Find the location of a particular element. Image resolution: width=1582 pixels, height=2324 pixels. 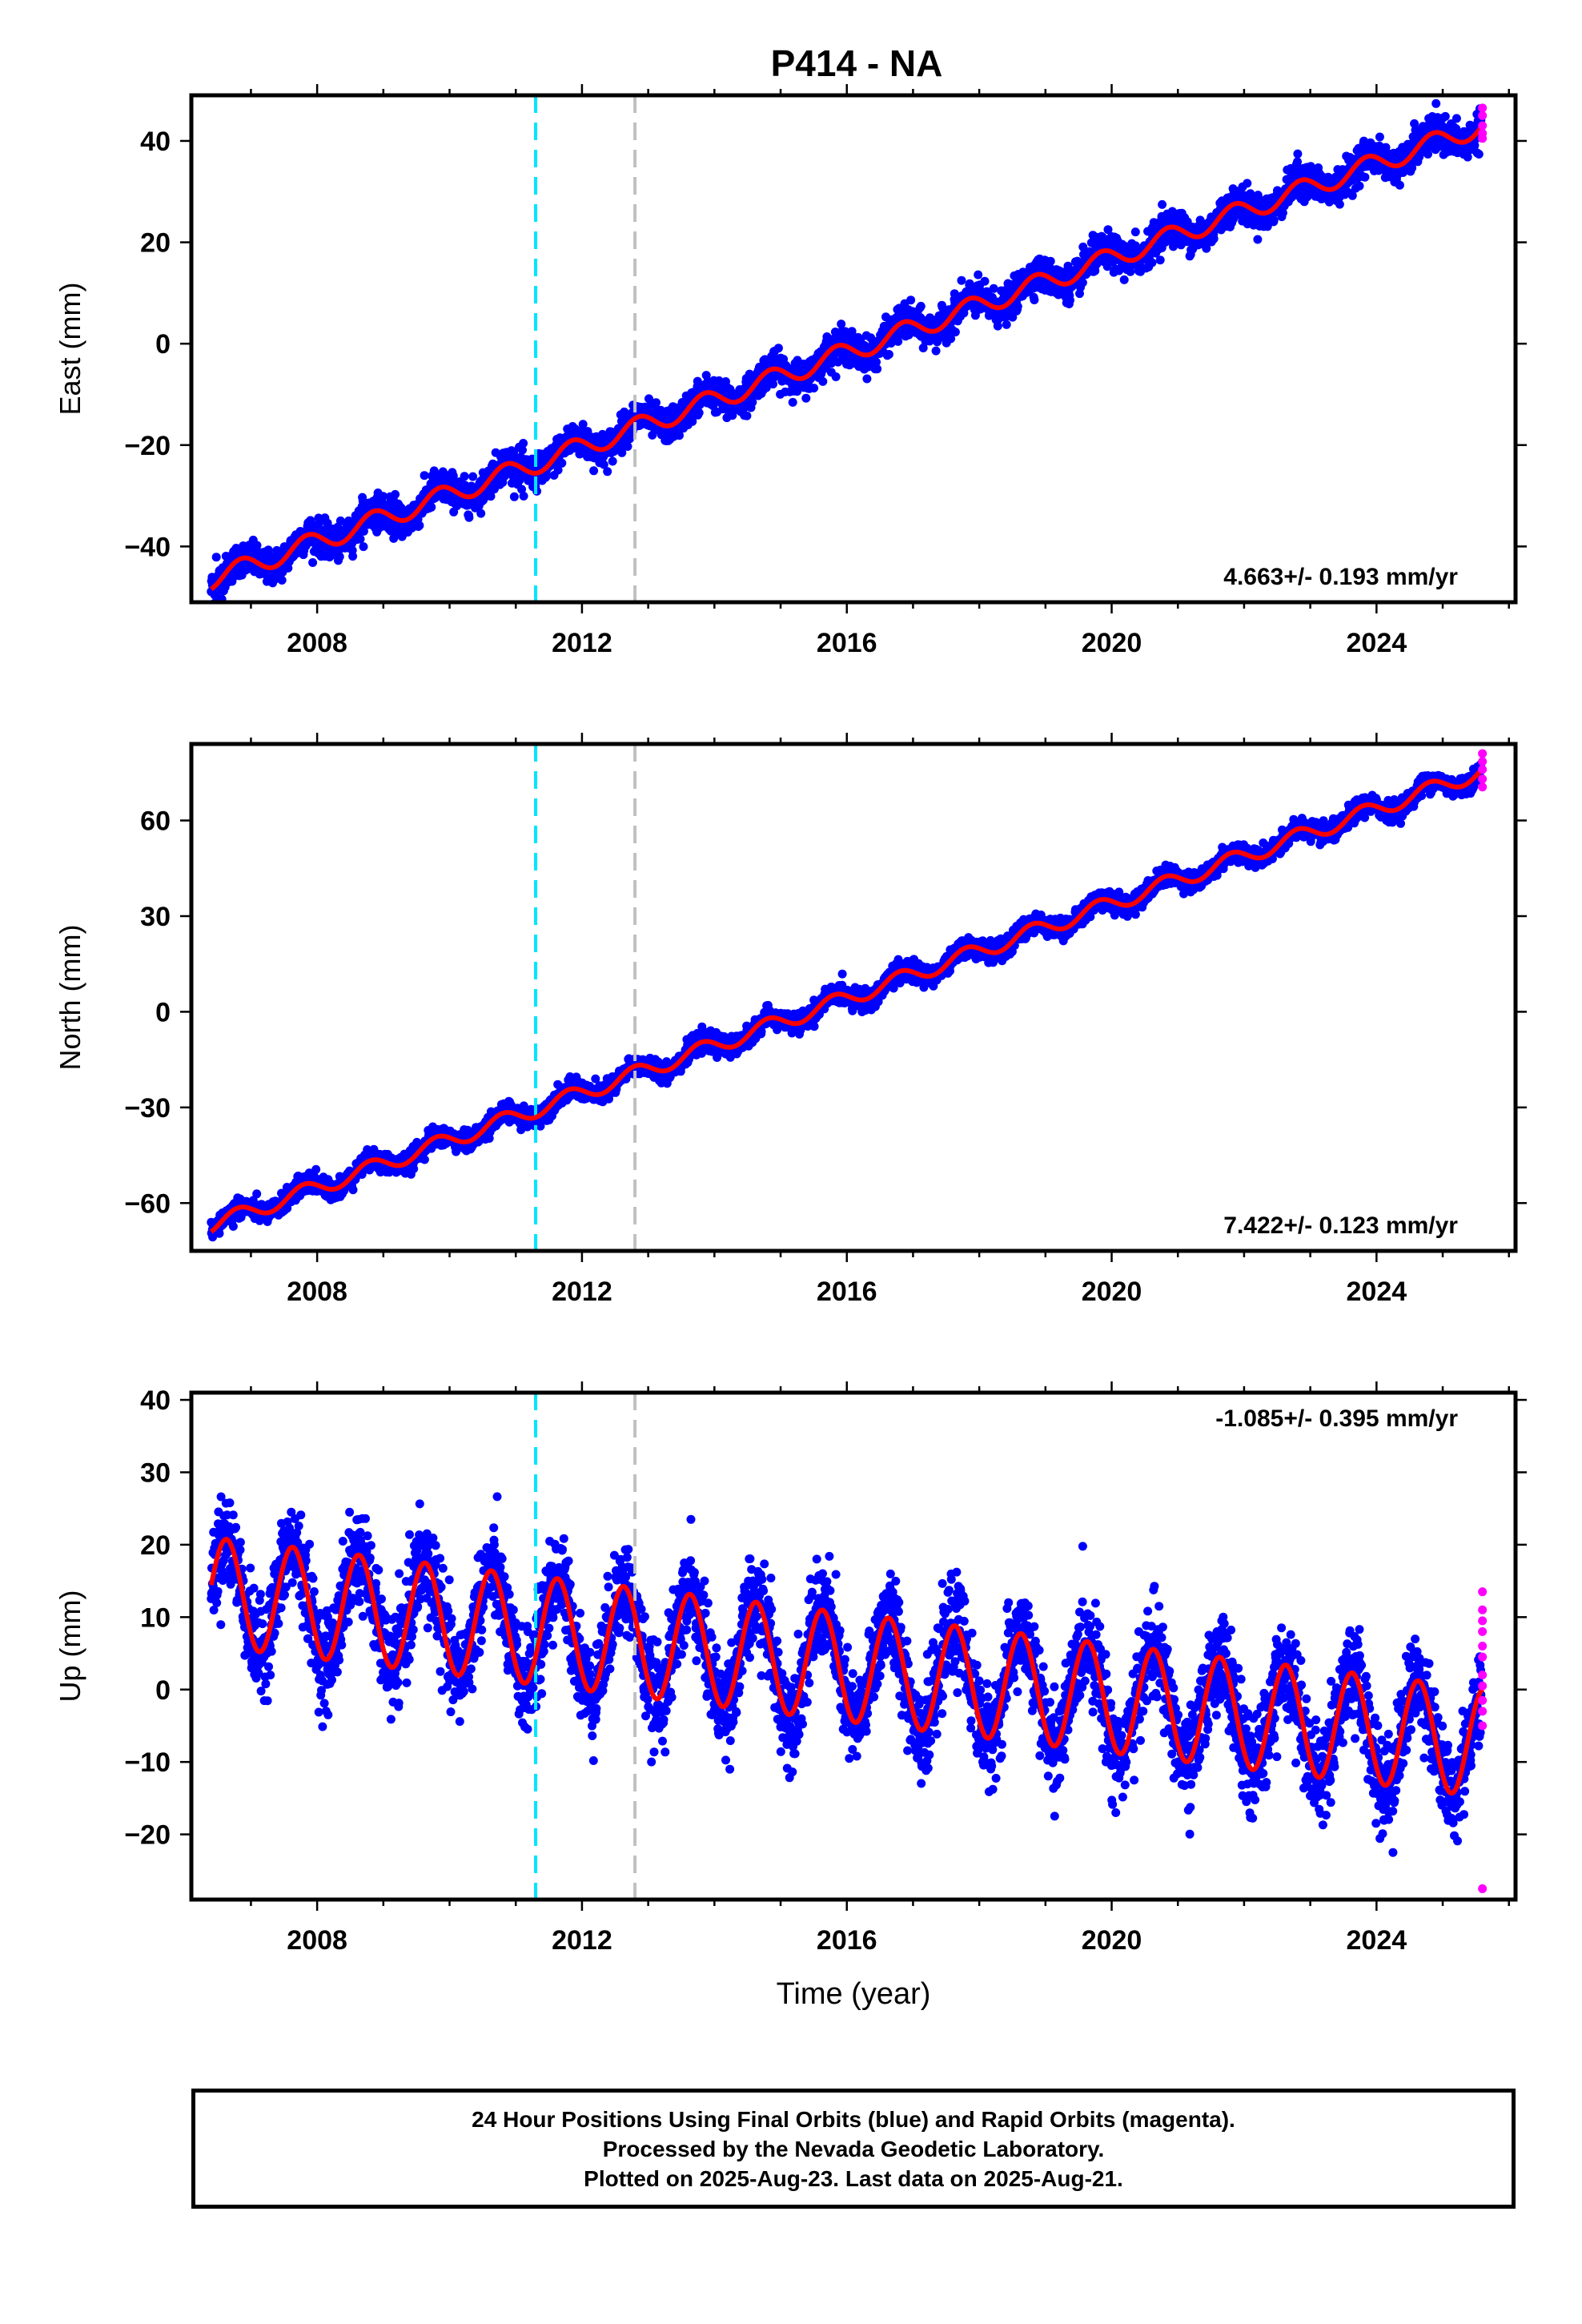

x-tick-label: 2012 is located at coordinates (582, 643).